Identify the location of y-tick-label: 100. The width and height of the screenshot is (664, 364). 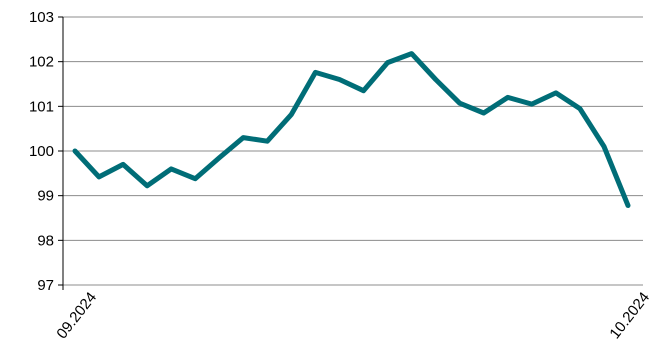
(41, 151).